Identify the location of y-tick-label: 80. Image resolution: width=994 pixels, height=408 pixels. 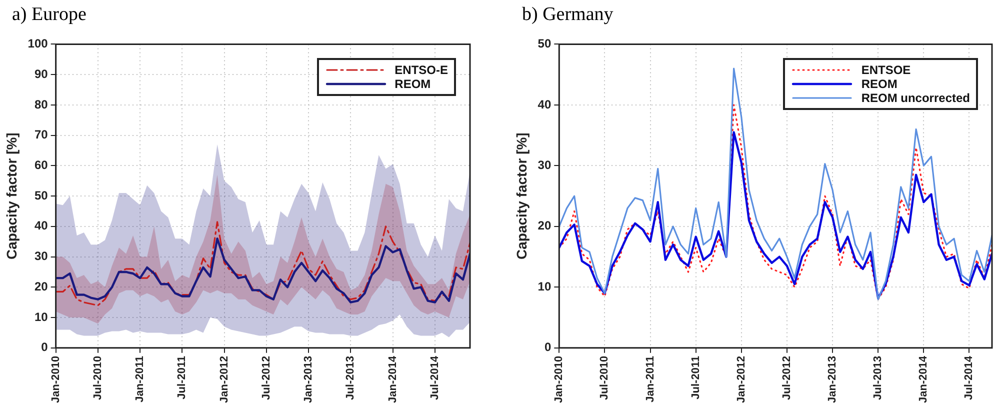
(41, 104).